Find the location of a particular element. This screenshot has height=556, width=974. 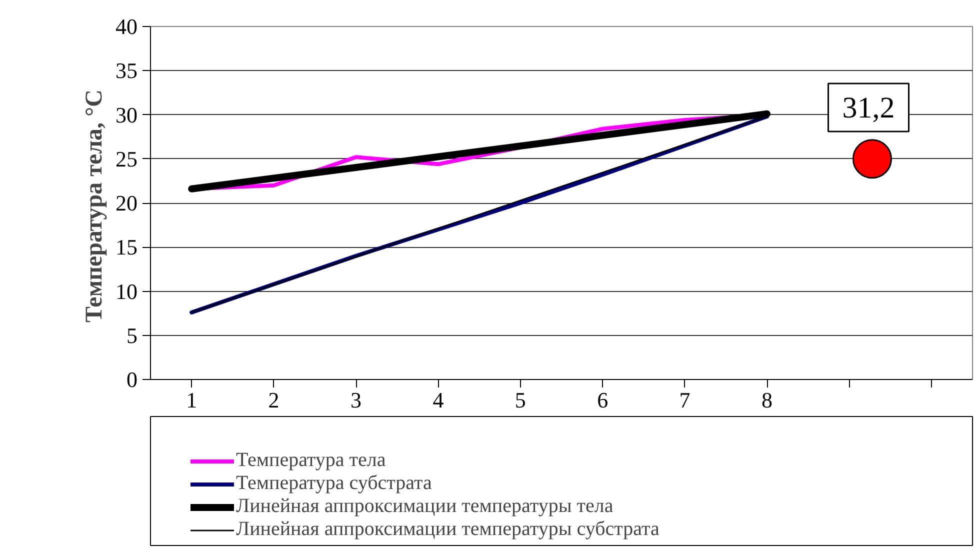

y-tick-label: 30 is located at coordinates (127, 115).